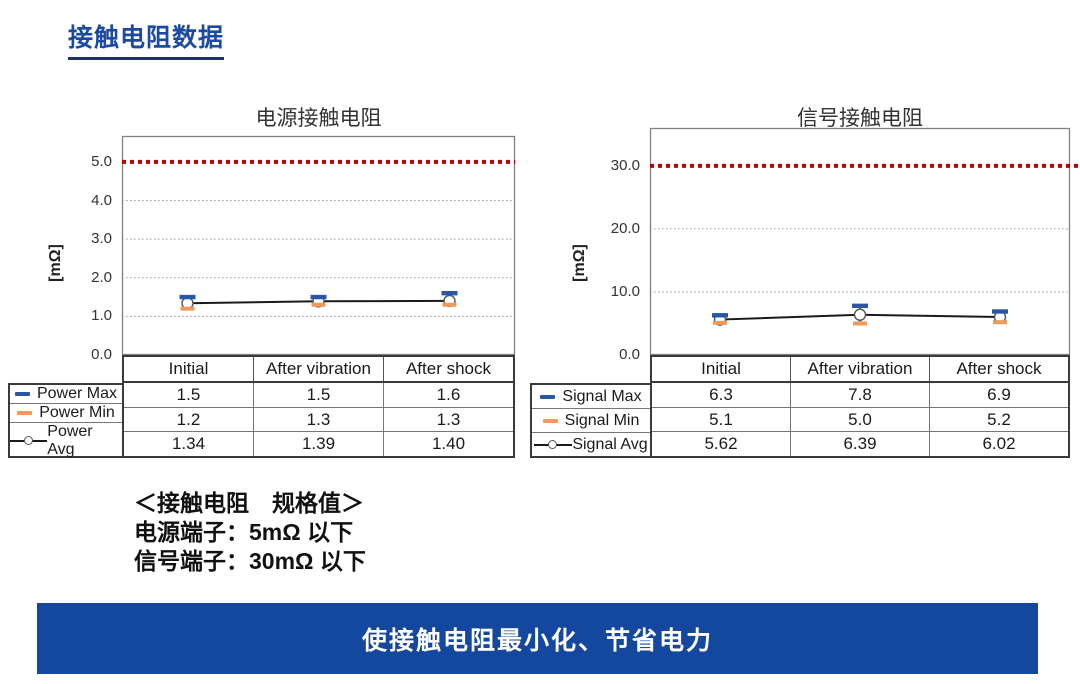  I want to click on legend-row-signal-avg: Signal Avg, so click(591, 444).